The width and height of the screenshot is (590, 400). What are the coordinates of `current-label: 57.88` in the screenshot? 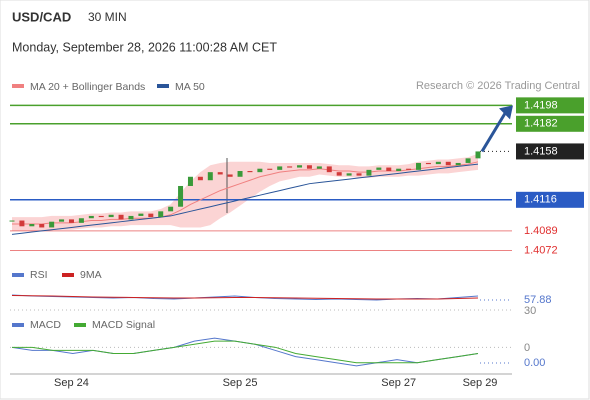 It's located at (538, 300).